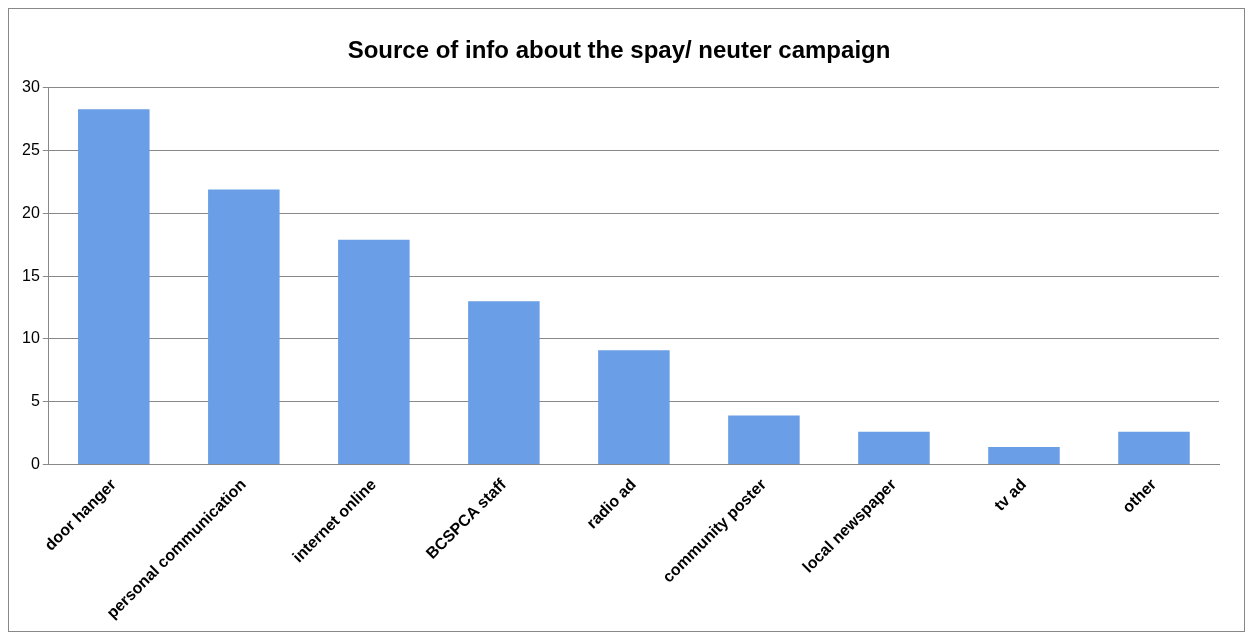 The height and width of the screenshot is (640, 1253). I want to click on y-tick-label: 30, so click(31, 87).